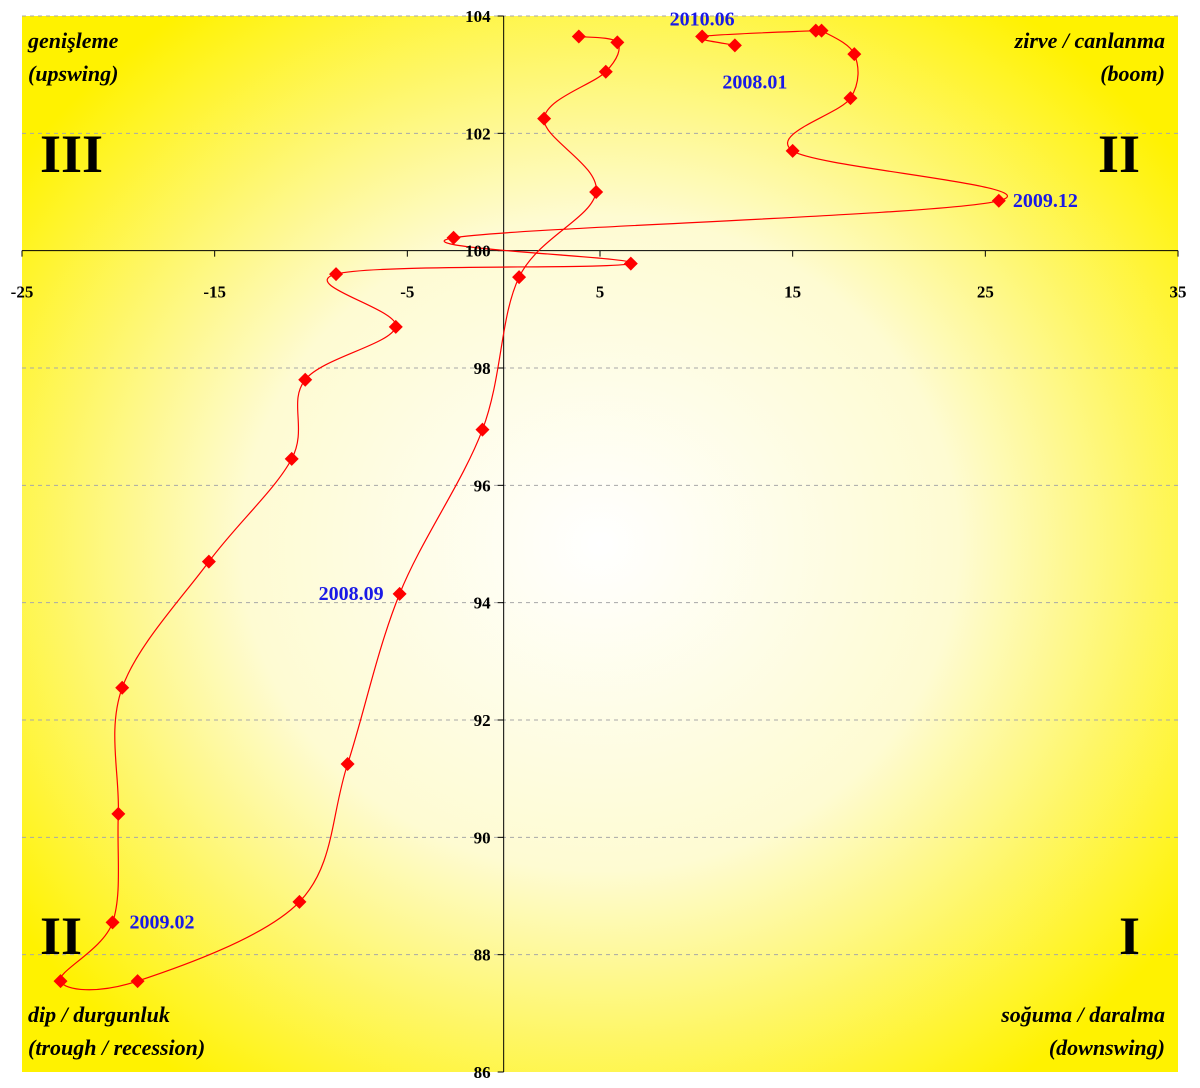 Image resolution: width=1200 pixels, height=1088 pixels. I want to click on quadrant-label-bottom-left-1: dip / durgunluk, so click(99, 1014).